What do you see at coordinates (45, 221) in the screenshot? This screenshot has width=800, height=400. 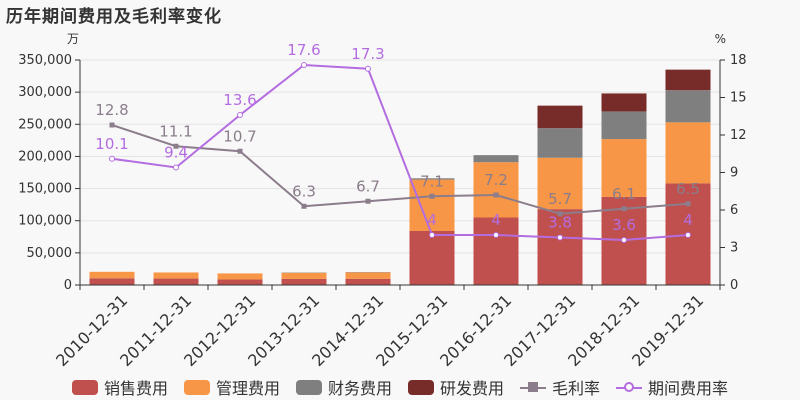 I see `y-left-tick-label: 100,000` at bounding box center [45, 221].